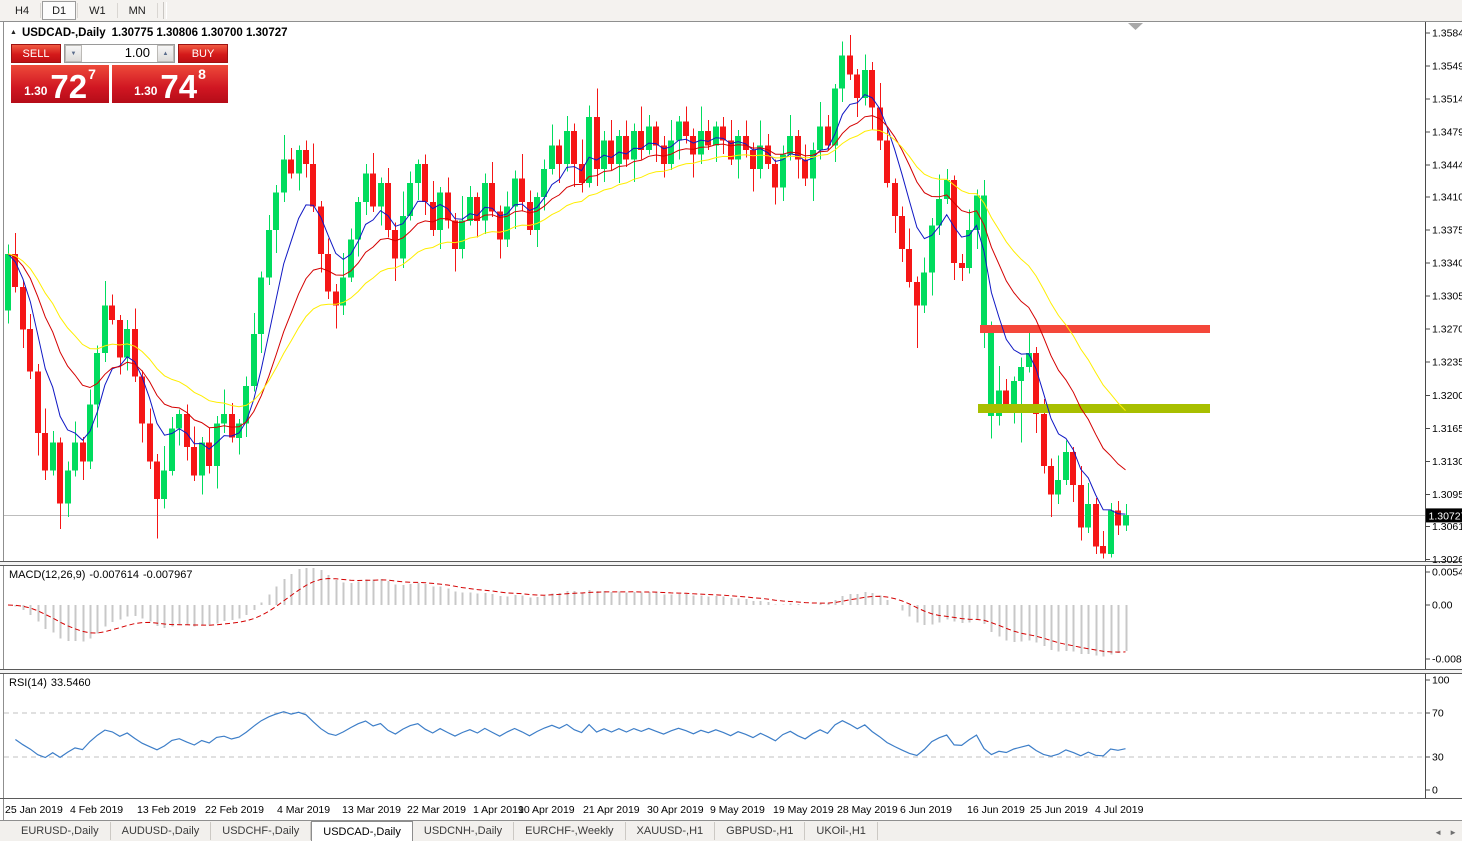 Image resolution: width=1462 pixels, height=841 pixels. What do you see at coordinates (146, 91) in the screenshot?
I see `ask-prefix: 1.30` at bounding box center [146, 91].